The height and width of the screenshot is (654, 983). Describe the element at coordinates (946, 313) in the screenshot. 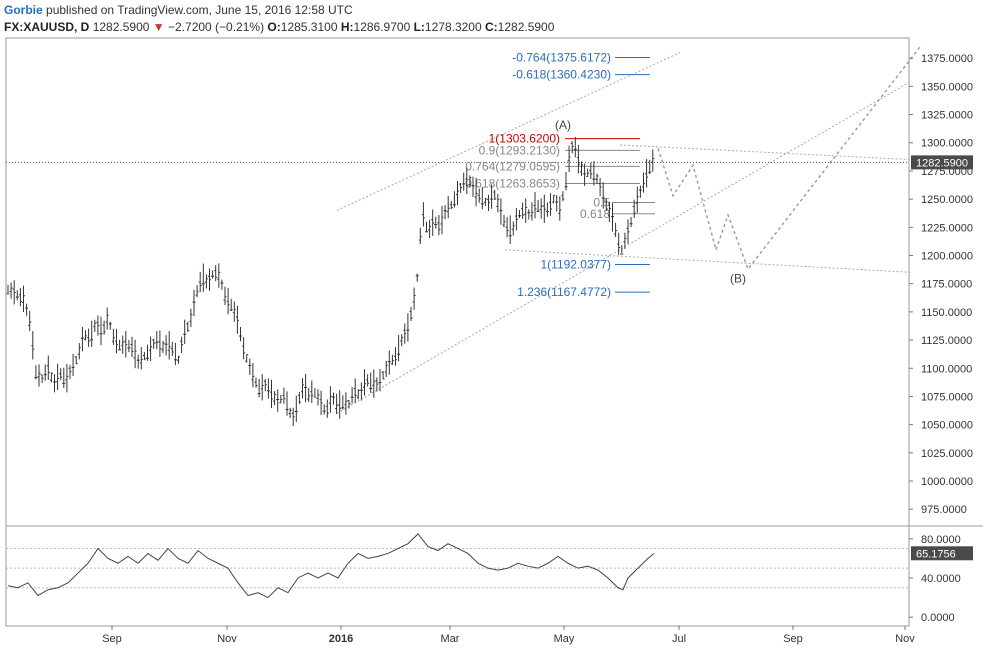

I see `price-tick-label: 1150.0000` at that location.